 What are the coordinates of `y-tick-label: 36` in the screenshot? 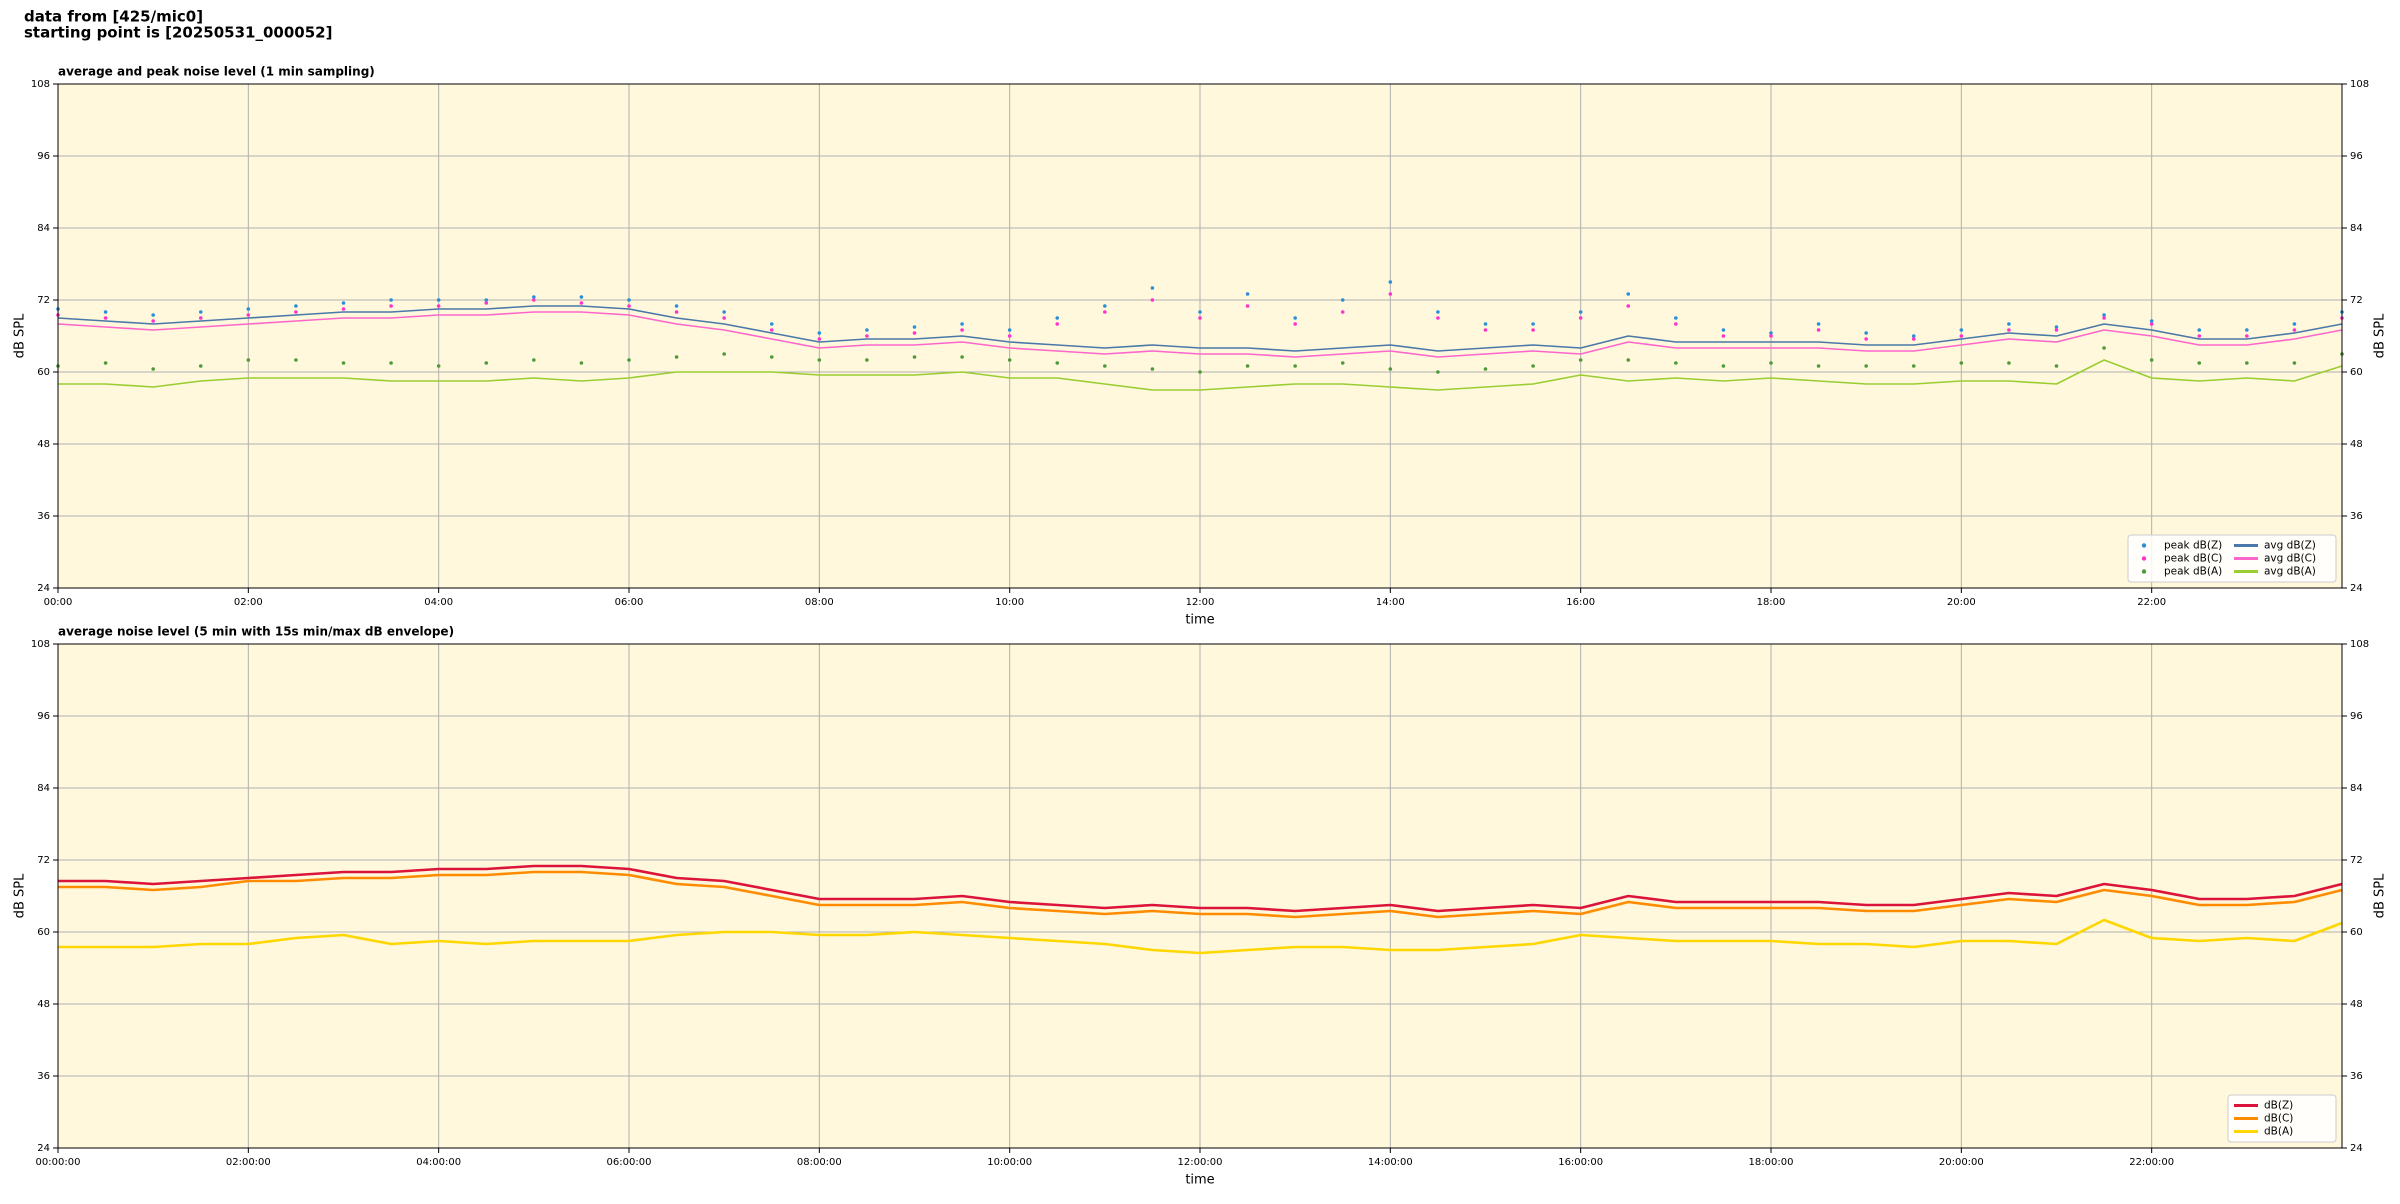 It's located at (43, 516).